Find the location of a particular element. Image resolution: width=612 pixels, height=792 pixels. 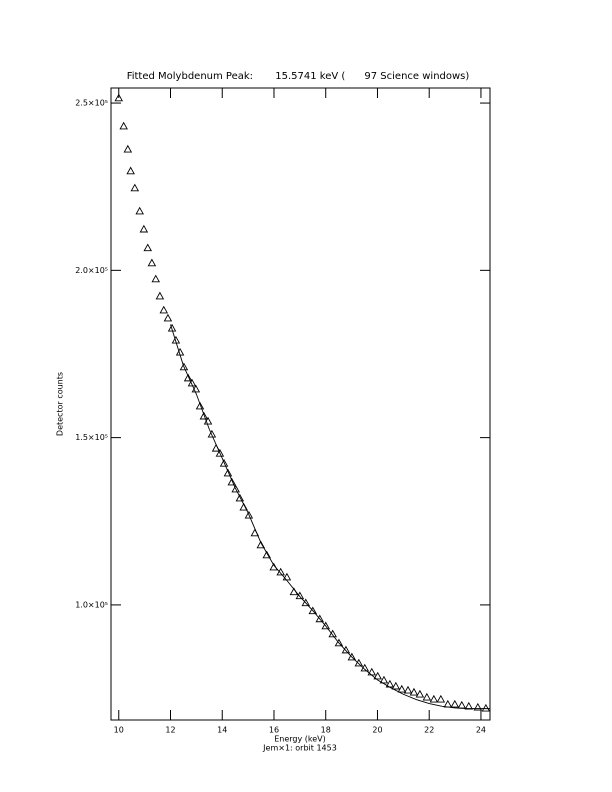

x-tick-label: 22 is located at coordinates (429, 730).